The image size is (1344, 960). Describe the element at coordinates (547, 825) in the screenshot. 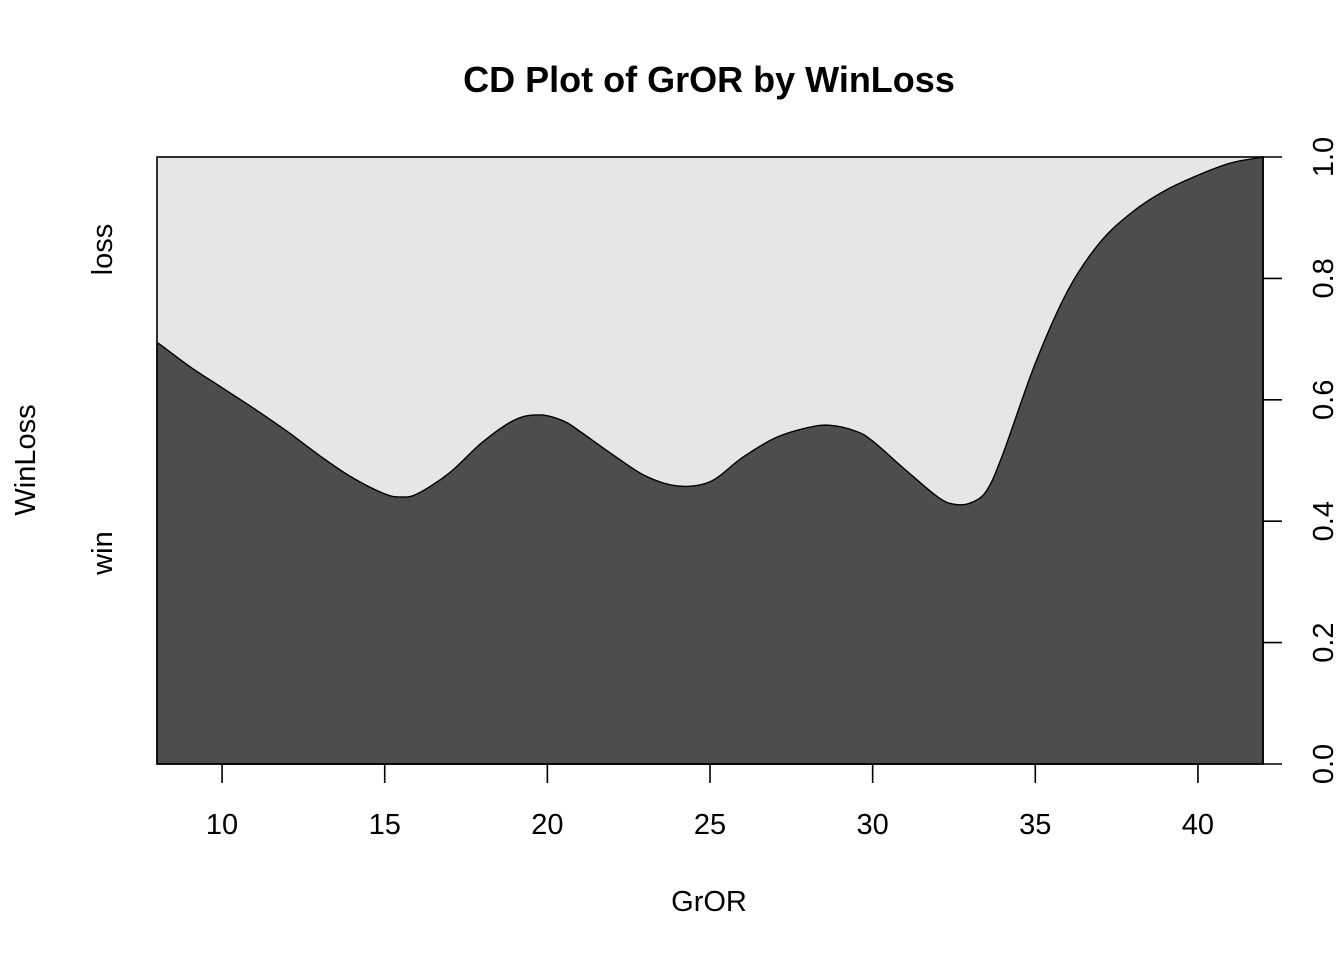

I see `x-tick-label: 20` at that location.